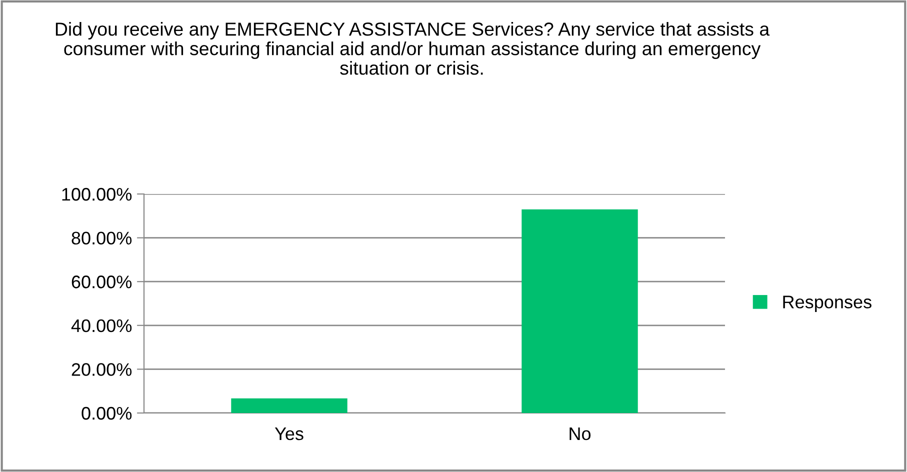 The height and width of the screenshot is (472, 907). What do you see at coordinates (107, 413) in the screenshot?
I see `y-tick-label: 0.00%` at bounding box center [107, 413].